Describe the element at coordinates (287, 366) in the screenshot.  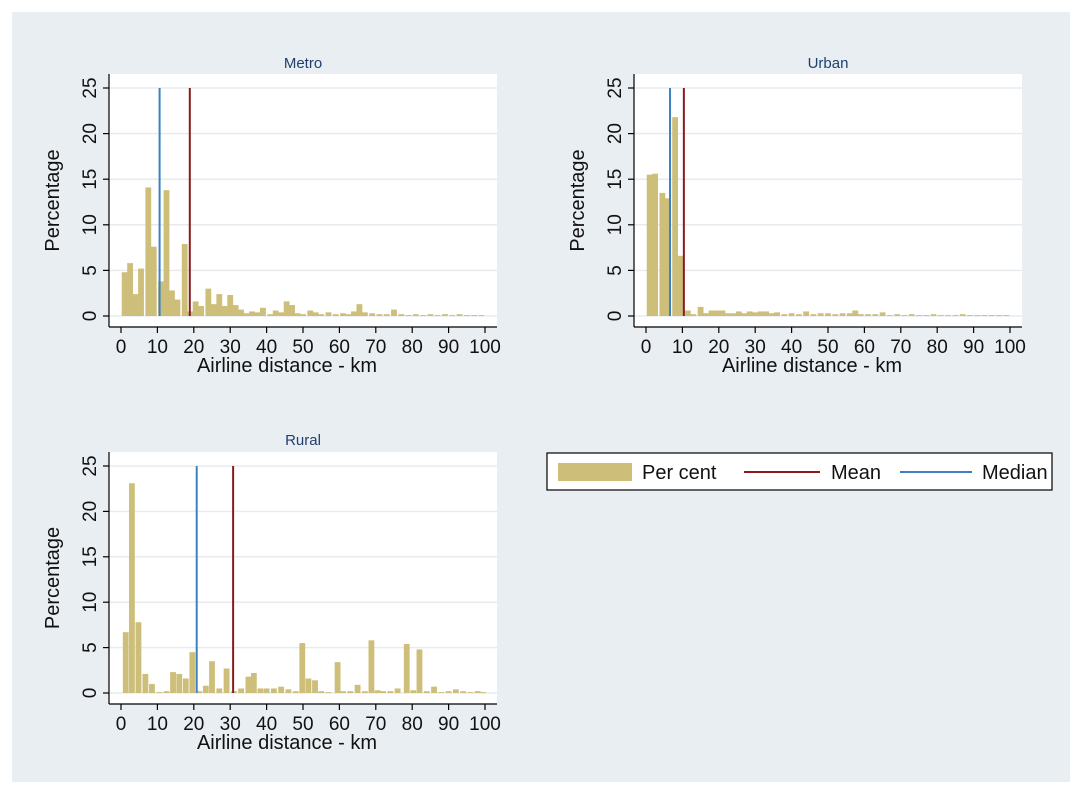
I see `x-axis-title: Airline distance - km` at that location.